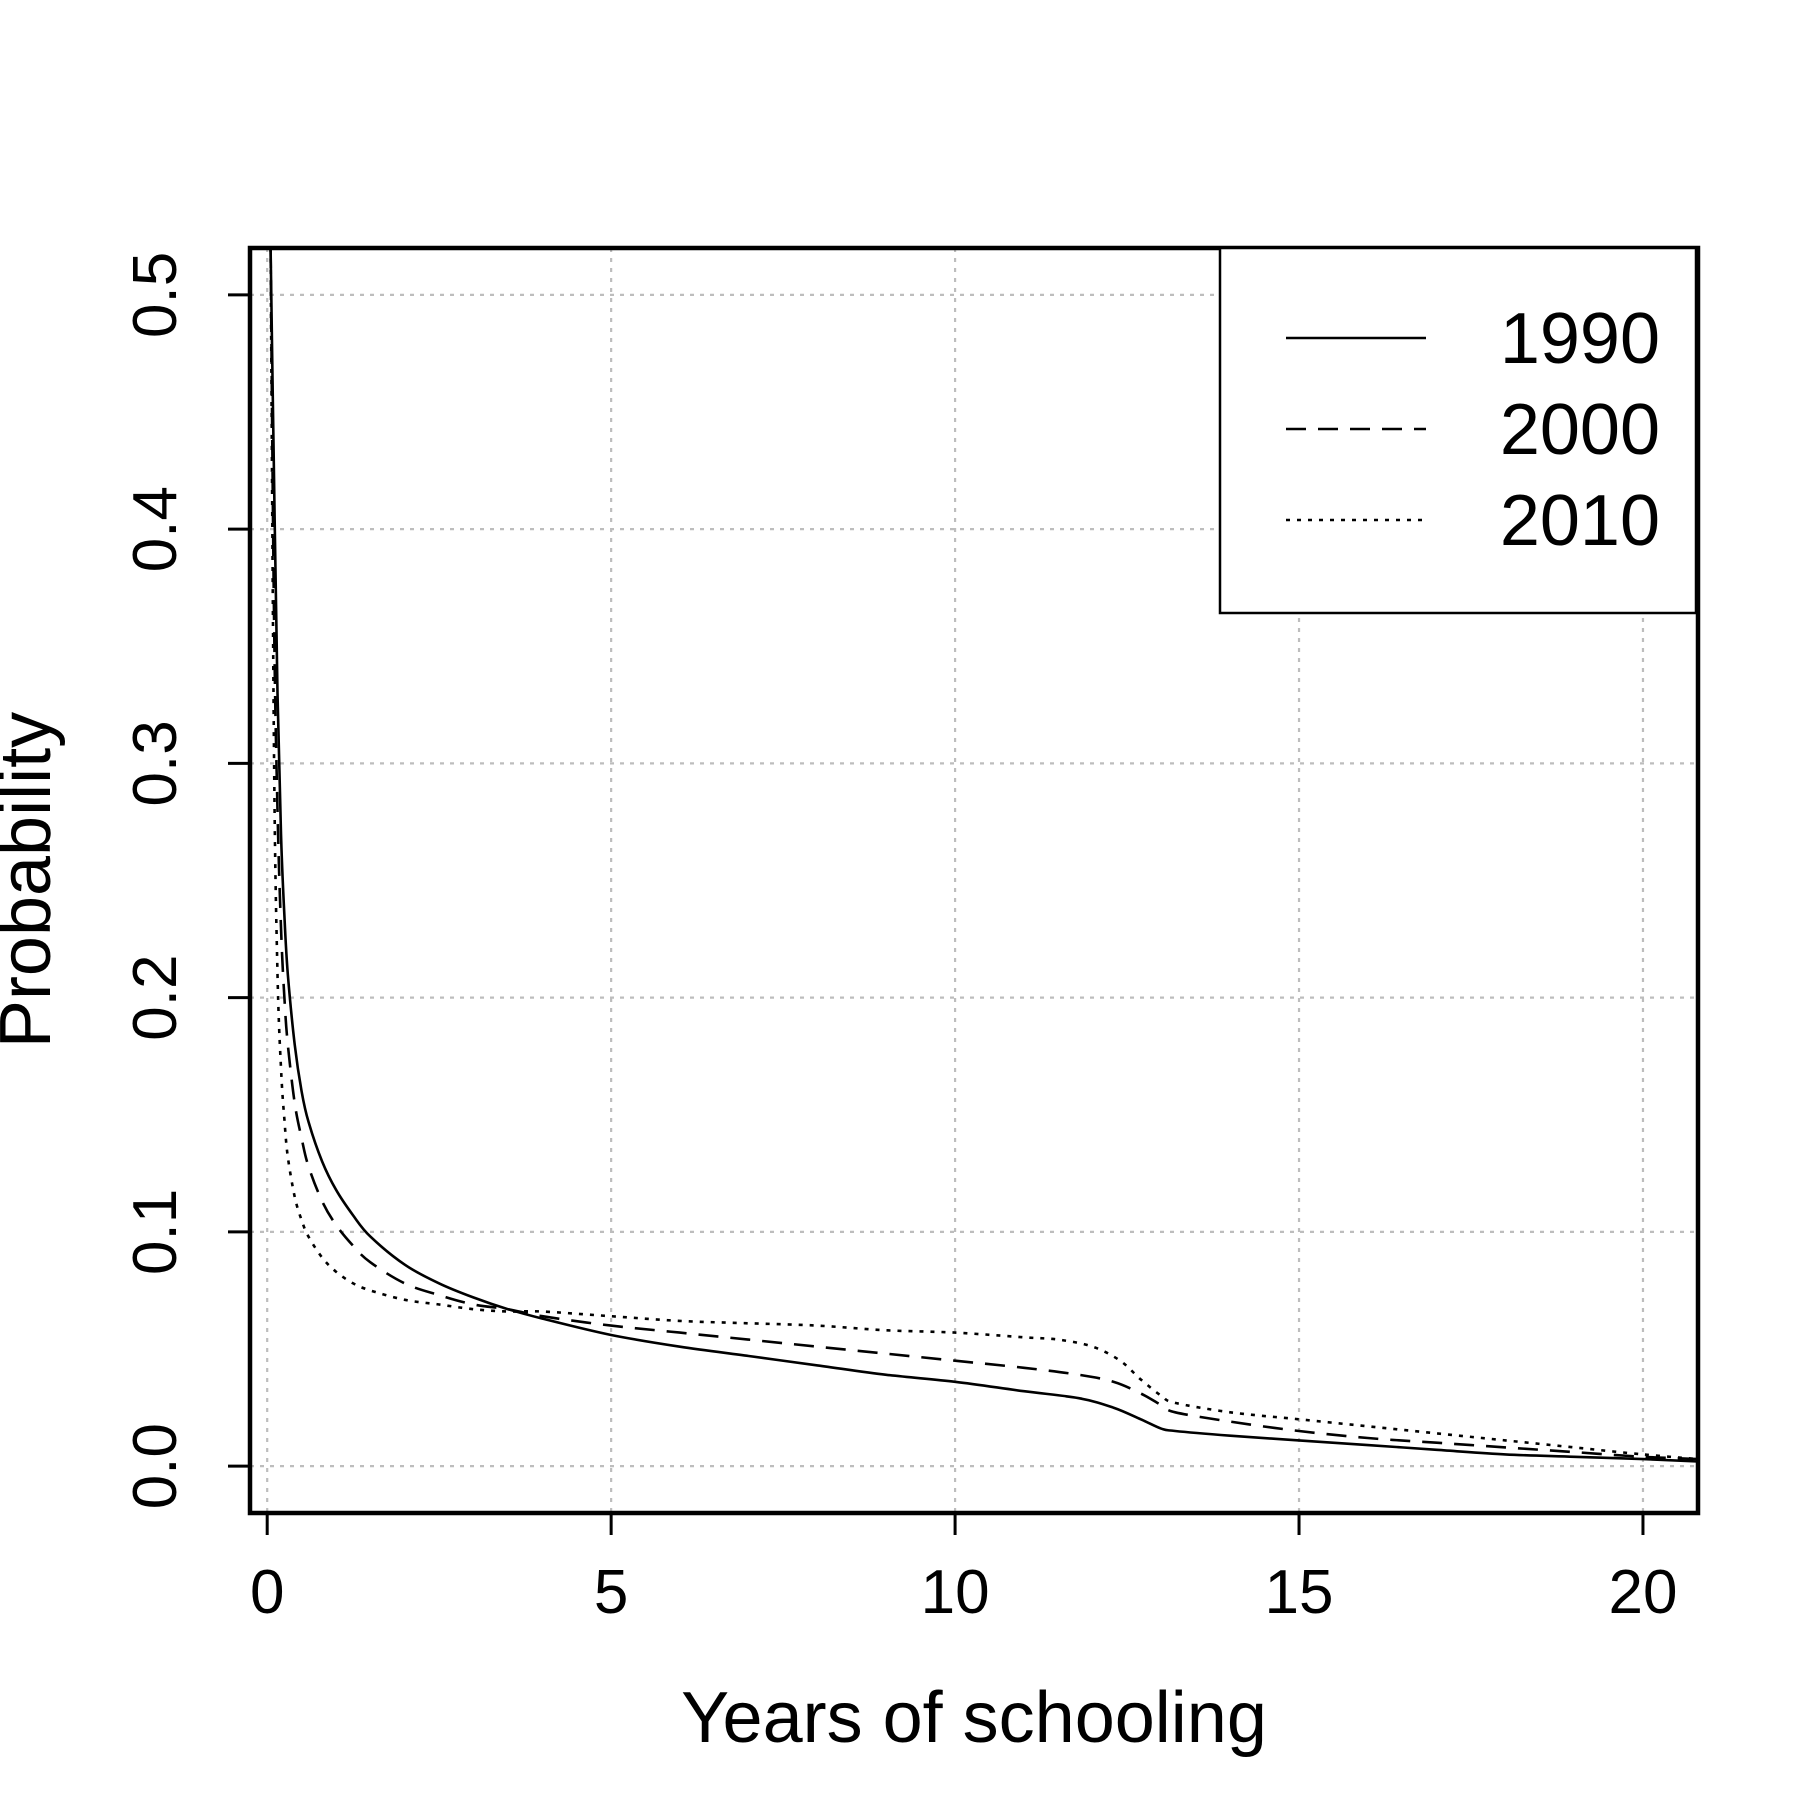 The image size is (1800, 1800). What do you see at coordinates (155, 529) in the screenshot?
I see `y-tick-label: 0.4` at bounding box center [155, 529].